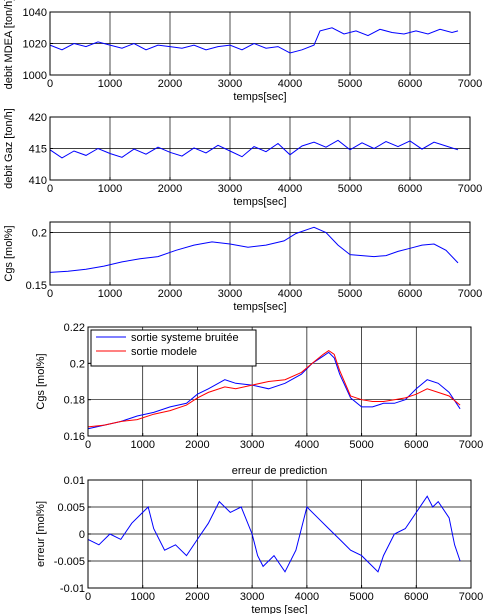  I want to click on legend: sortie systeme bruitée sortie modele, so click(173, 348).